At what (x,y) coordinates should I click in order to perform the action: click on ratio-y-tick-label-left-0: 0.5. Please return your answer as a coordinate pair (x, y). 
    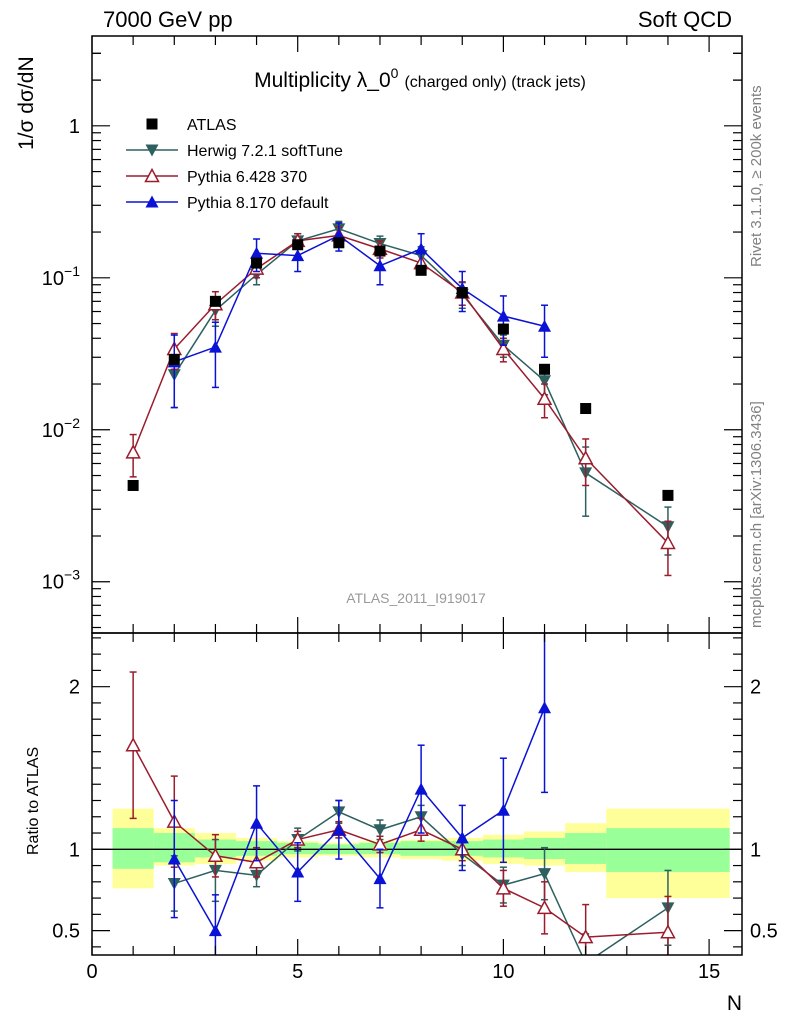
    Looking at the image, I should click on (66, 932).